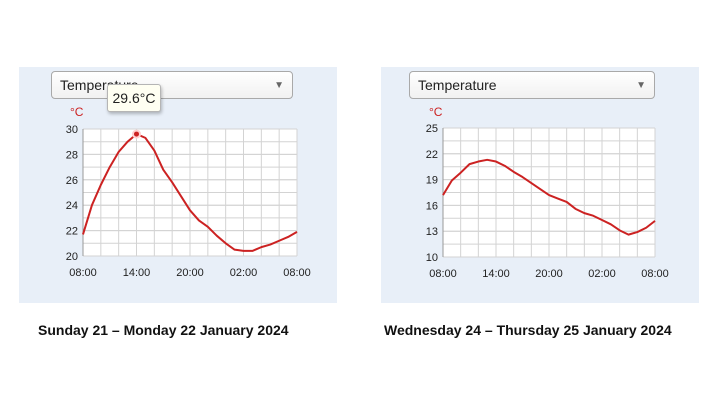 This screenshot has height=400, width=715. Describe the element at coordinates (72, 155) in the screenshot. I see `y-tick-label: 28` at that location.